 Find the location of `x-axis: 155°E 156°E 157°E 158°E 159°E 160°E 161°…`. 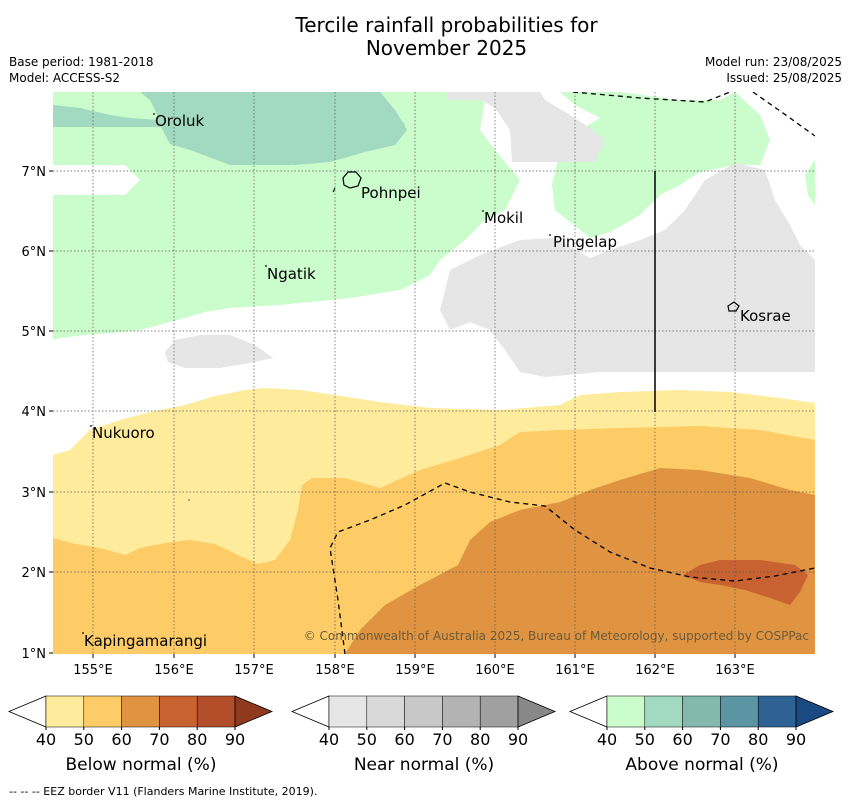

x-axis: 155°E 156°E 157°E 158°E 159°E 160°E 161°… is located at coordinates (414, 666).